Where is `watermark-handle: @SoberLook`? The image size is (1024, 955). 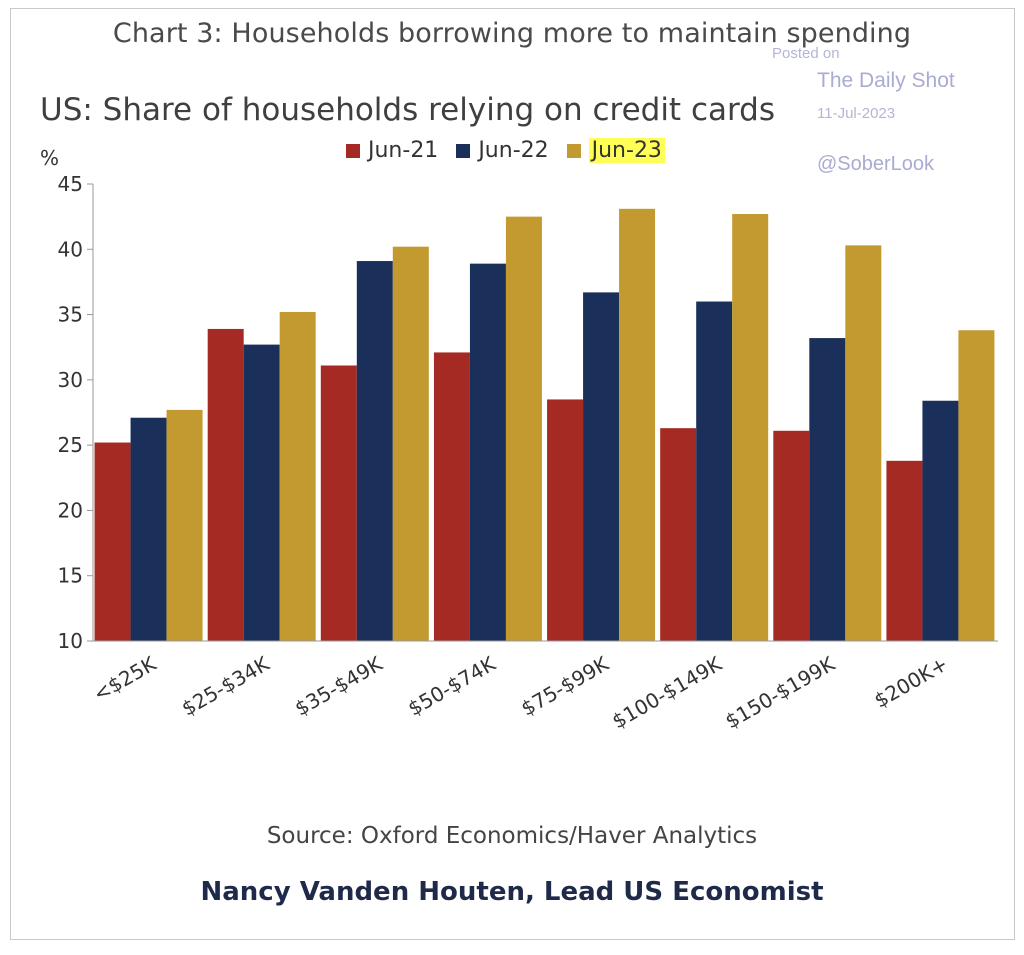
watermark-handle: @SoberLook is located at coordinates (876, 164).